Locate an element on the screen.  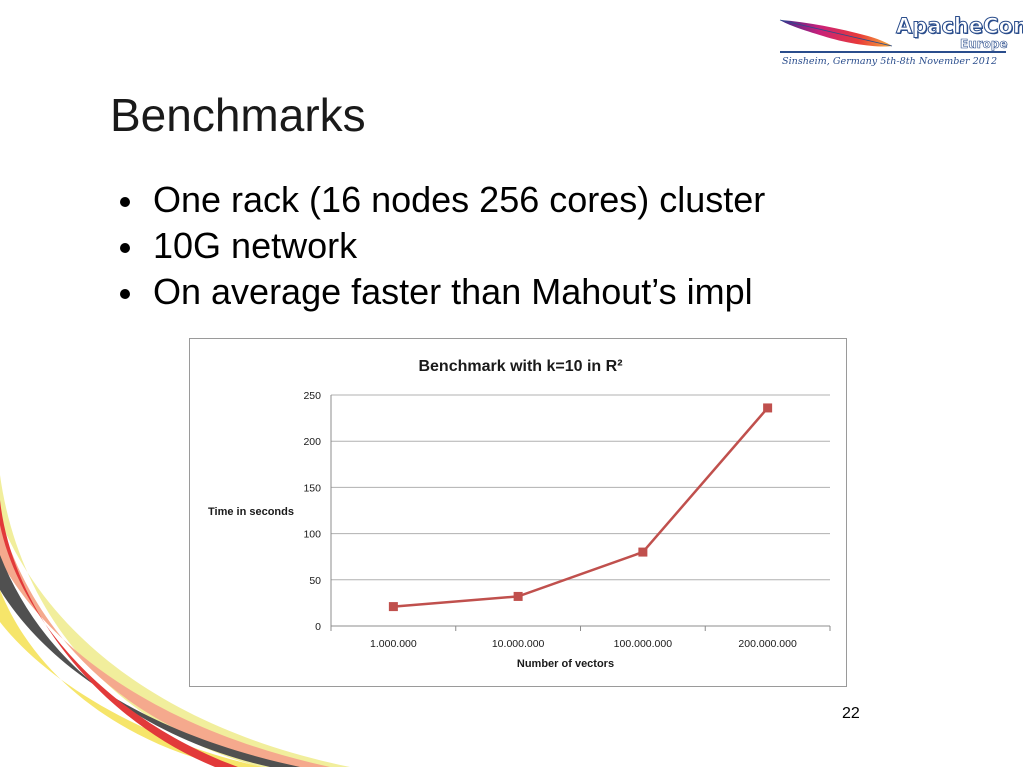
bullet-item: On average faster than Mahout’s impl is located at coordinates (441, 293).